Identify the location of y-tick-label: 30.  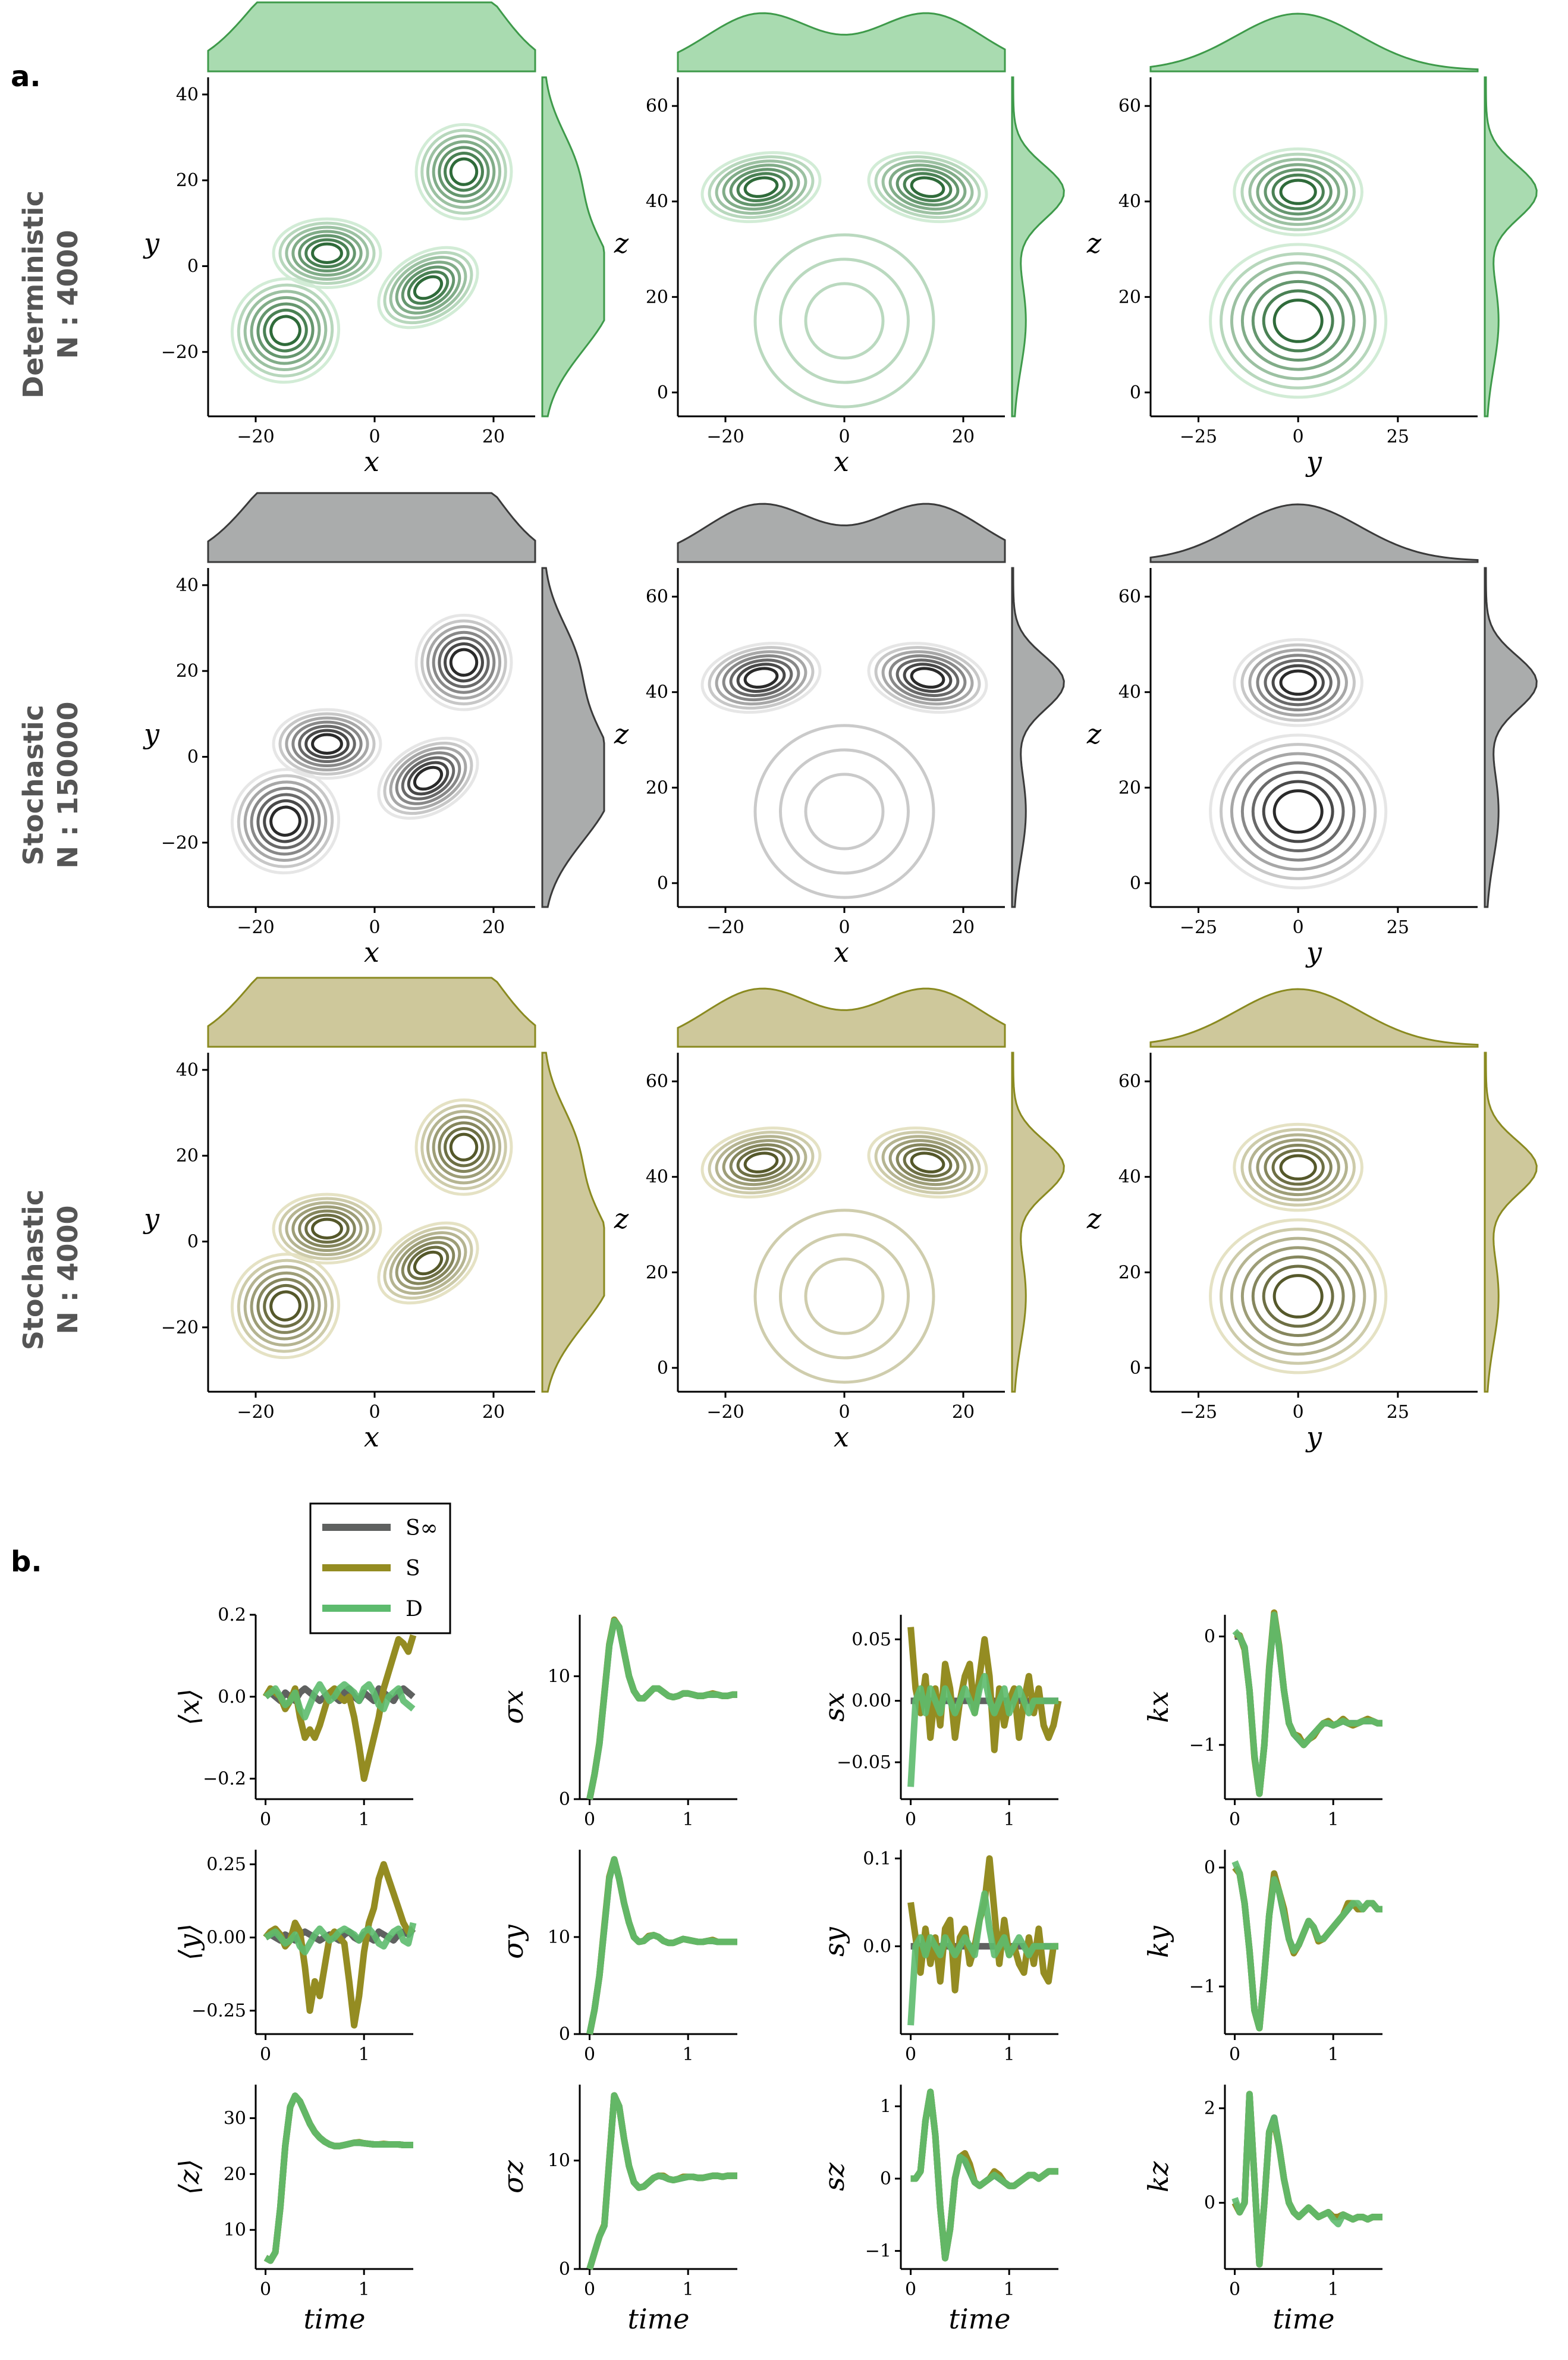
(235, 2118).